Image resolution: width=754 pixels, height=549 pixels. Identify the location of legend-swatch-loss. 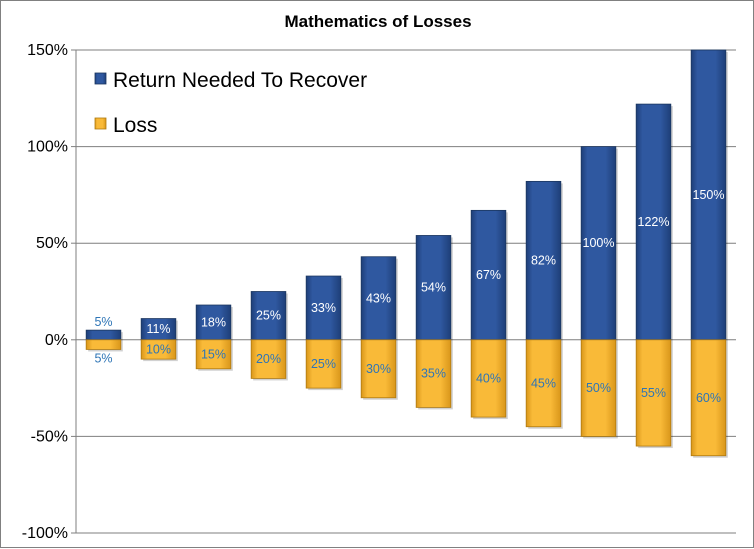
(100, 123).